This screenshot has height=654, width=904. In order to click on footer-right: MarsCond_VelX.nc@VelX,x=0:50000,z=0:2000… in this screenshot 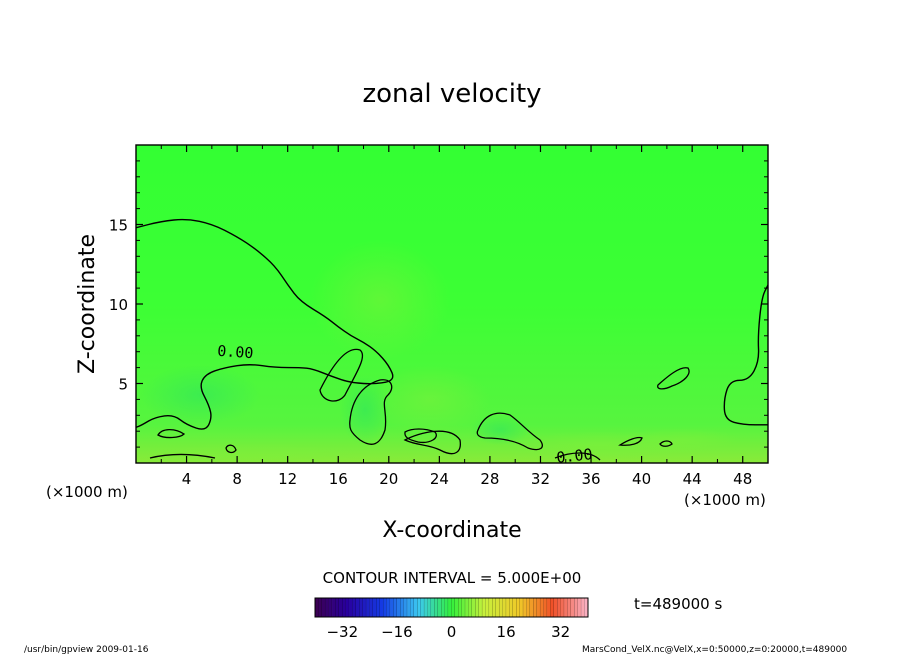, I will do `click(714, 649)`.